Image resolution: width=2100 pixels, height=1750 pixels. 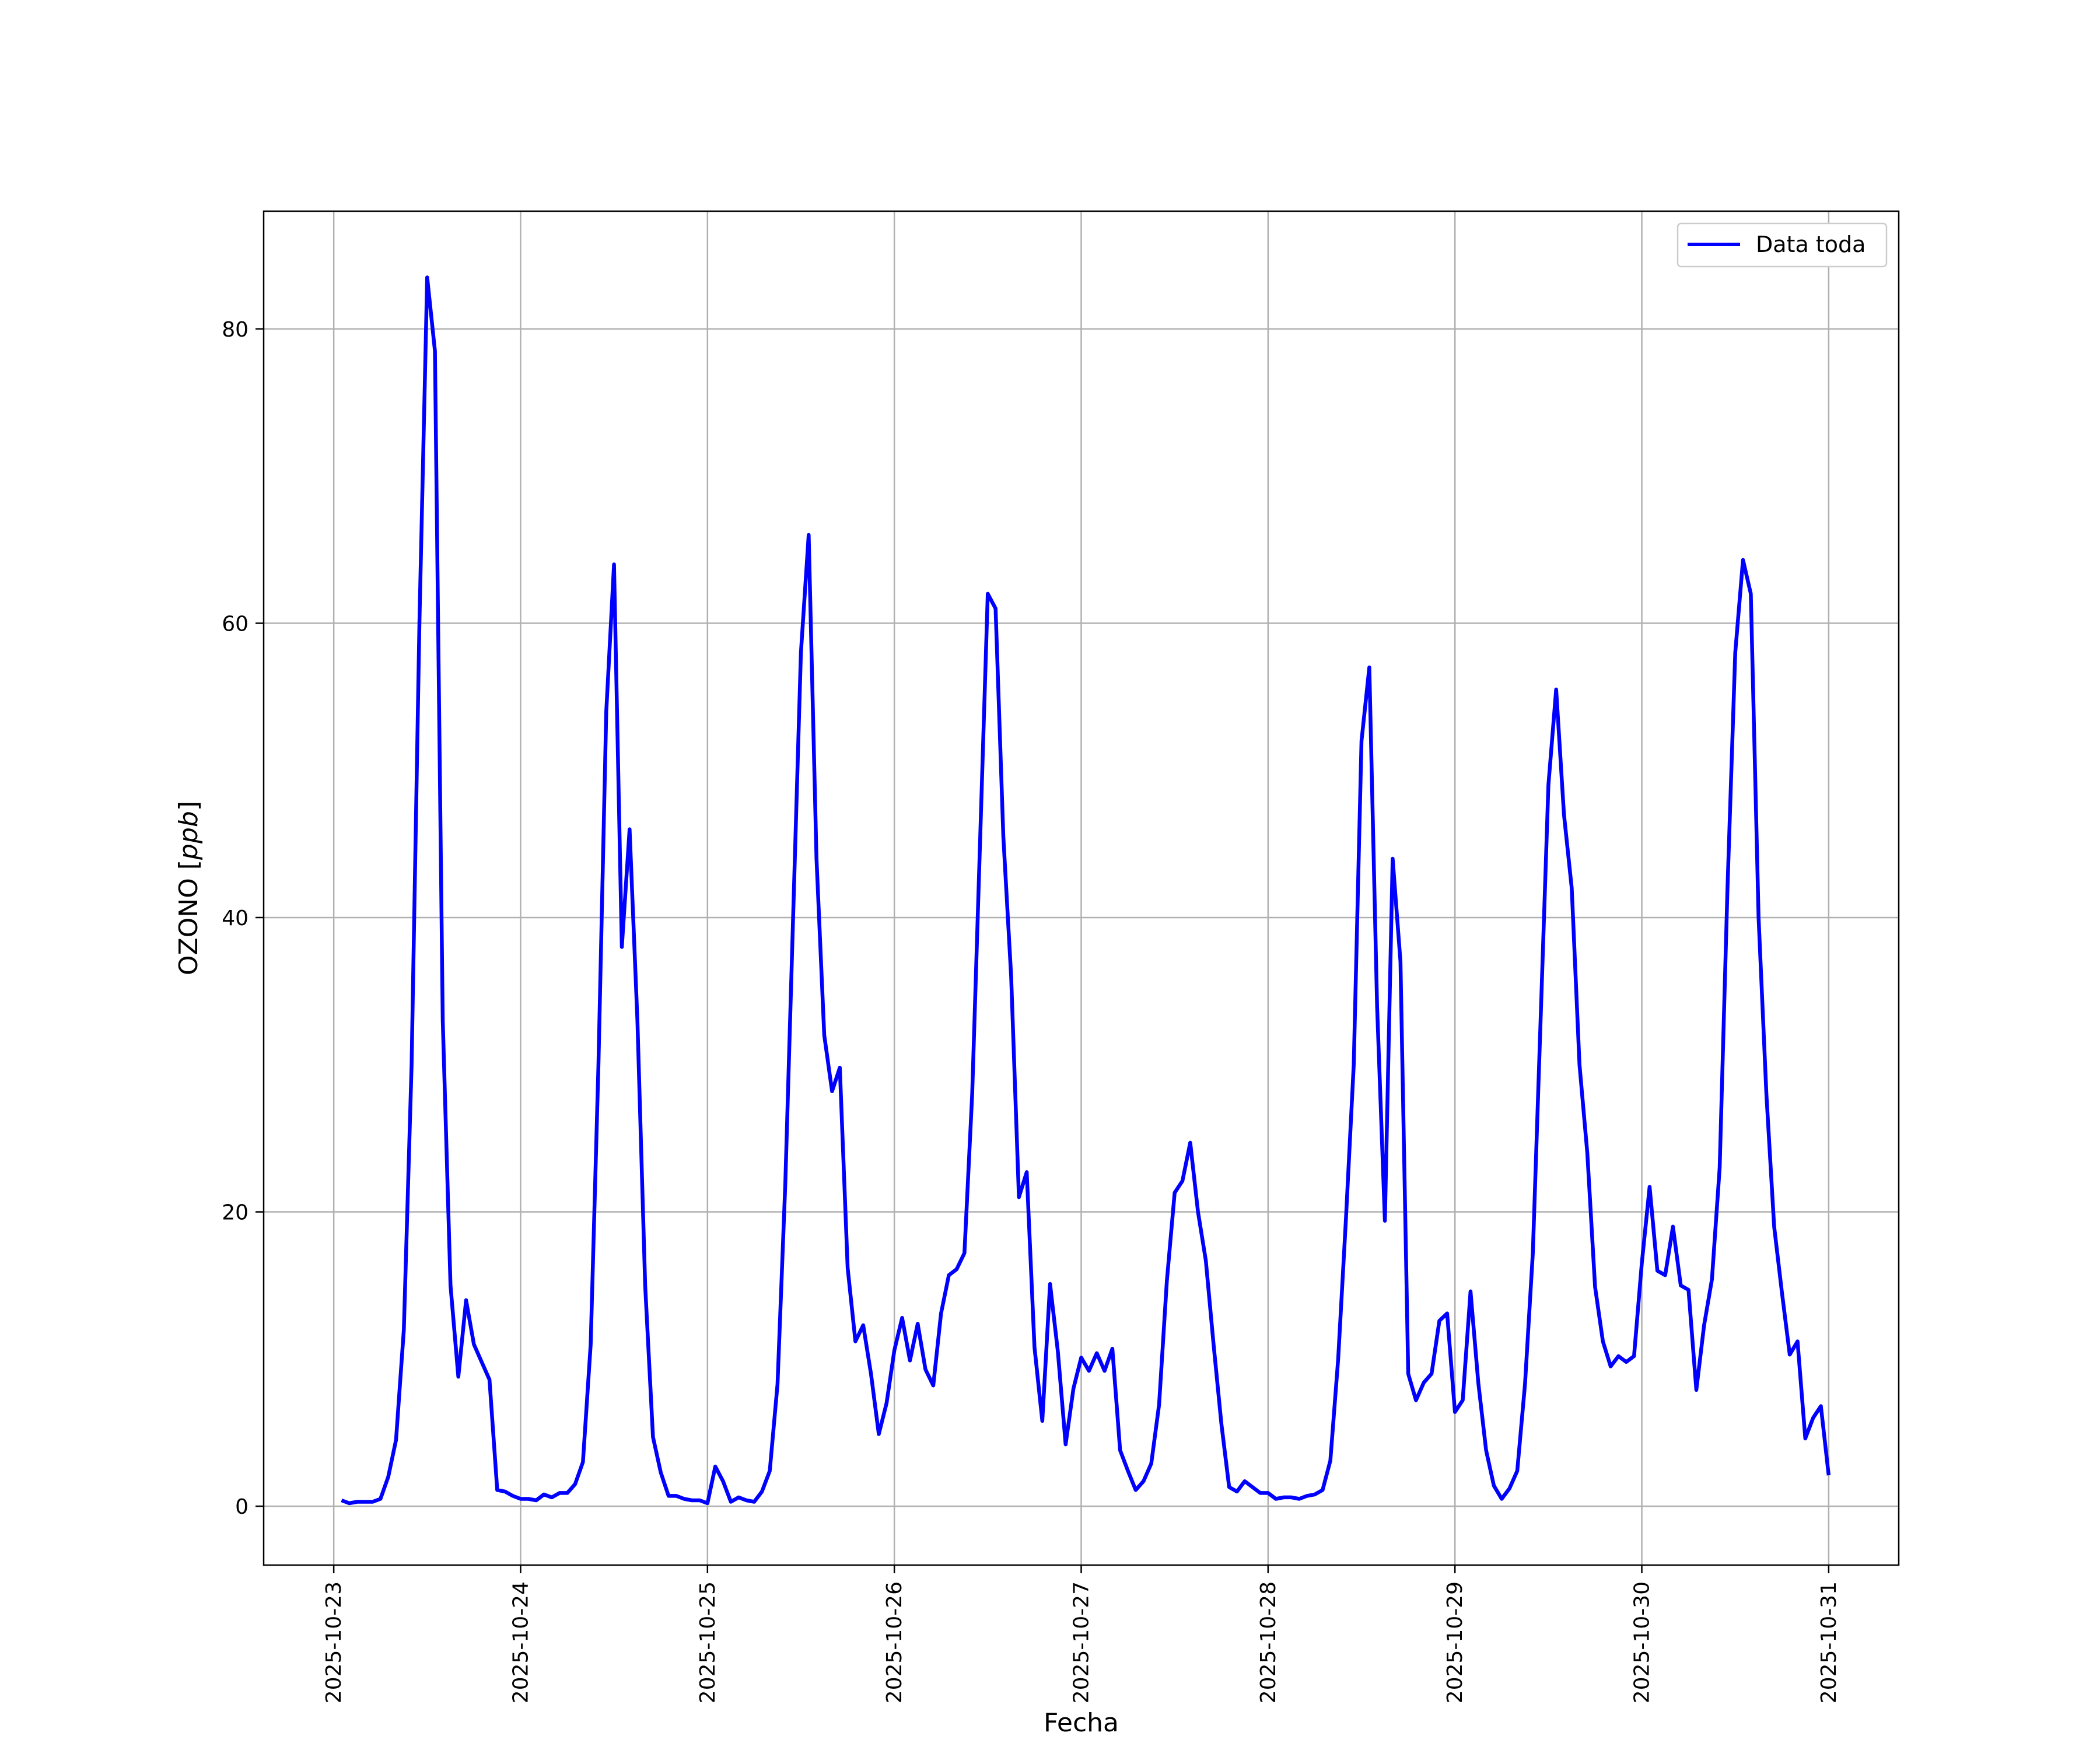 I want to click on x-tick-label: 2025-10-29, so click(x=1455, y=1642).